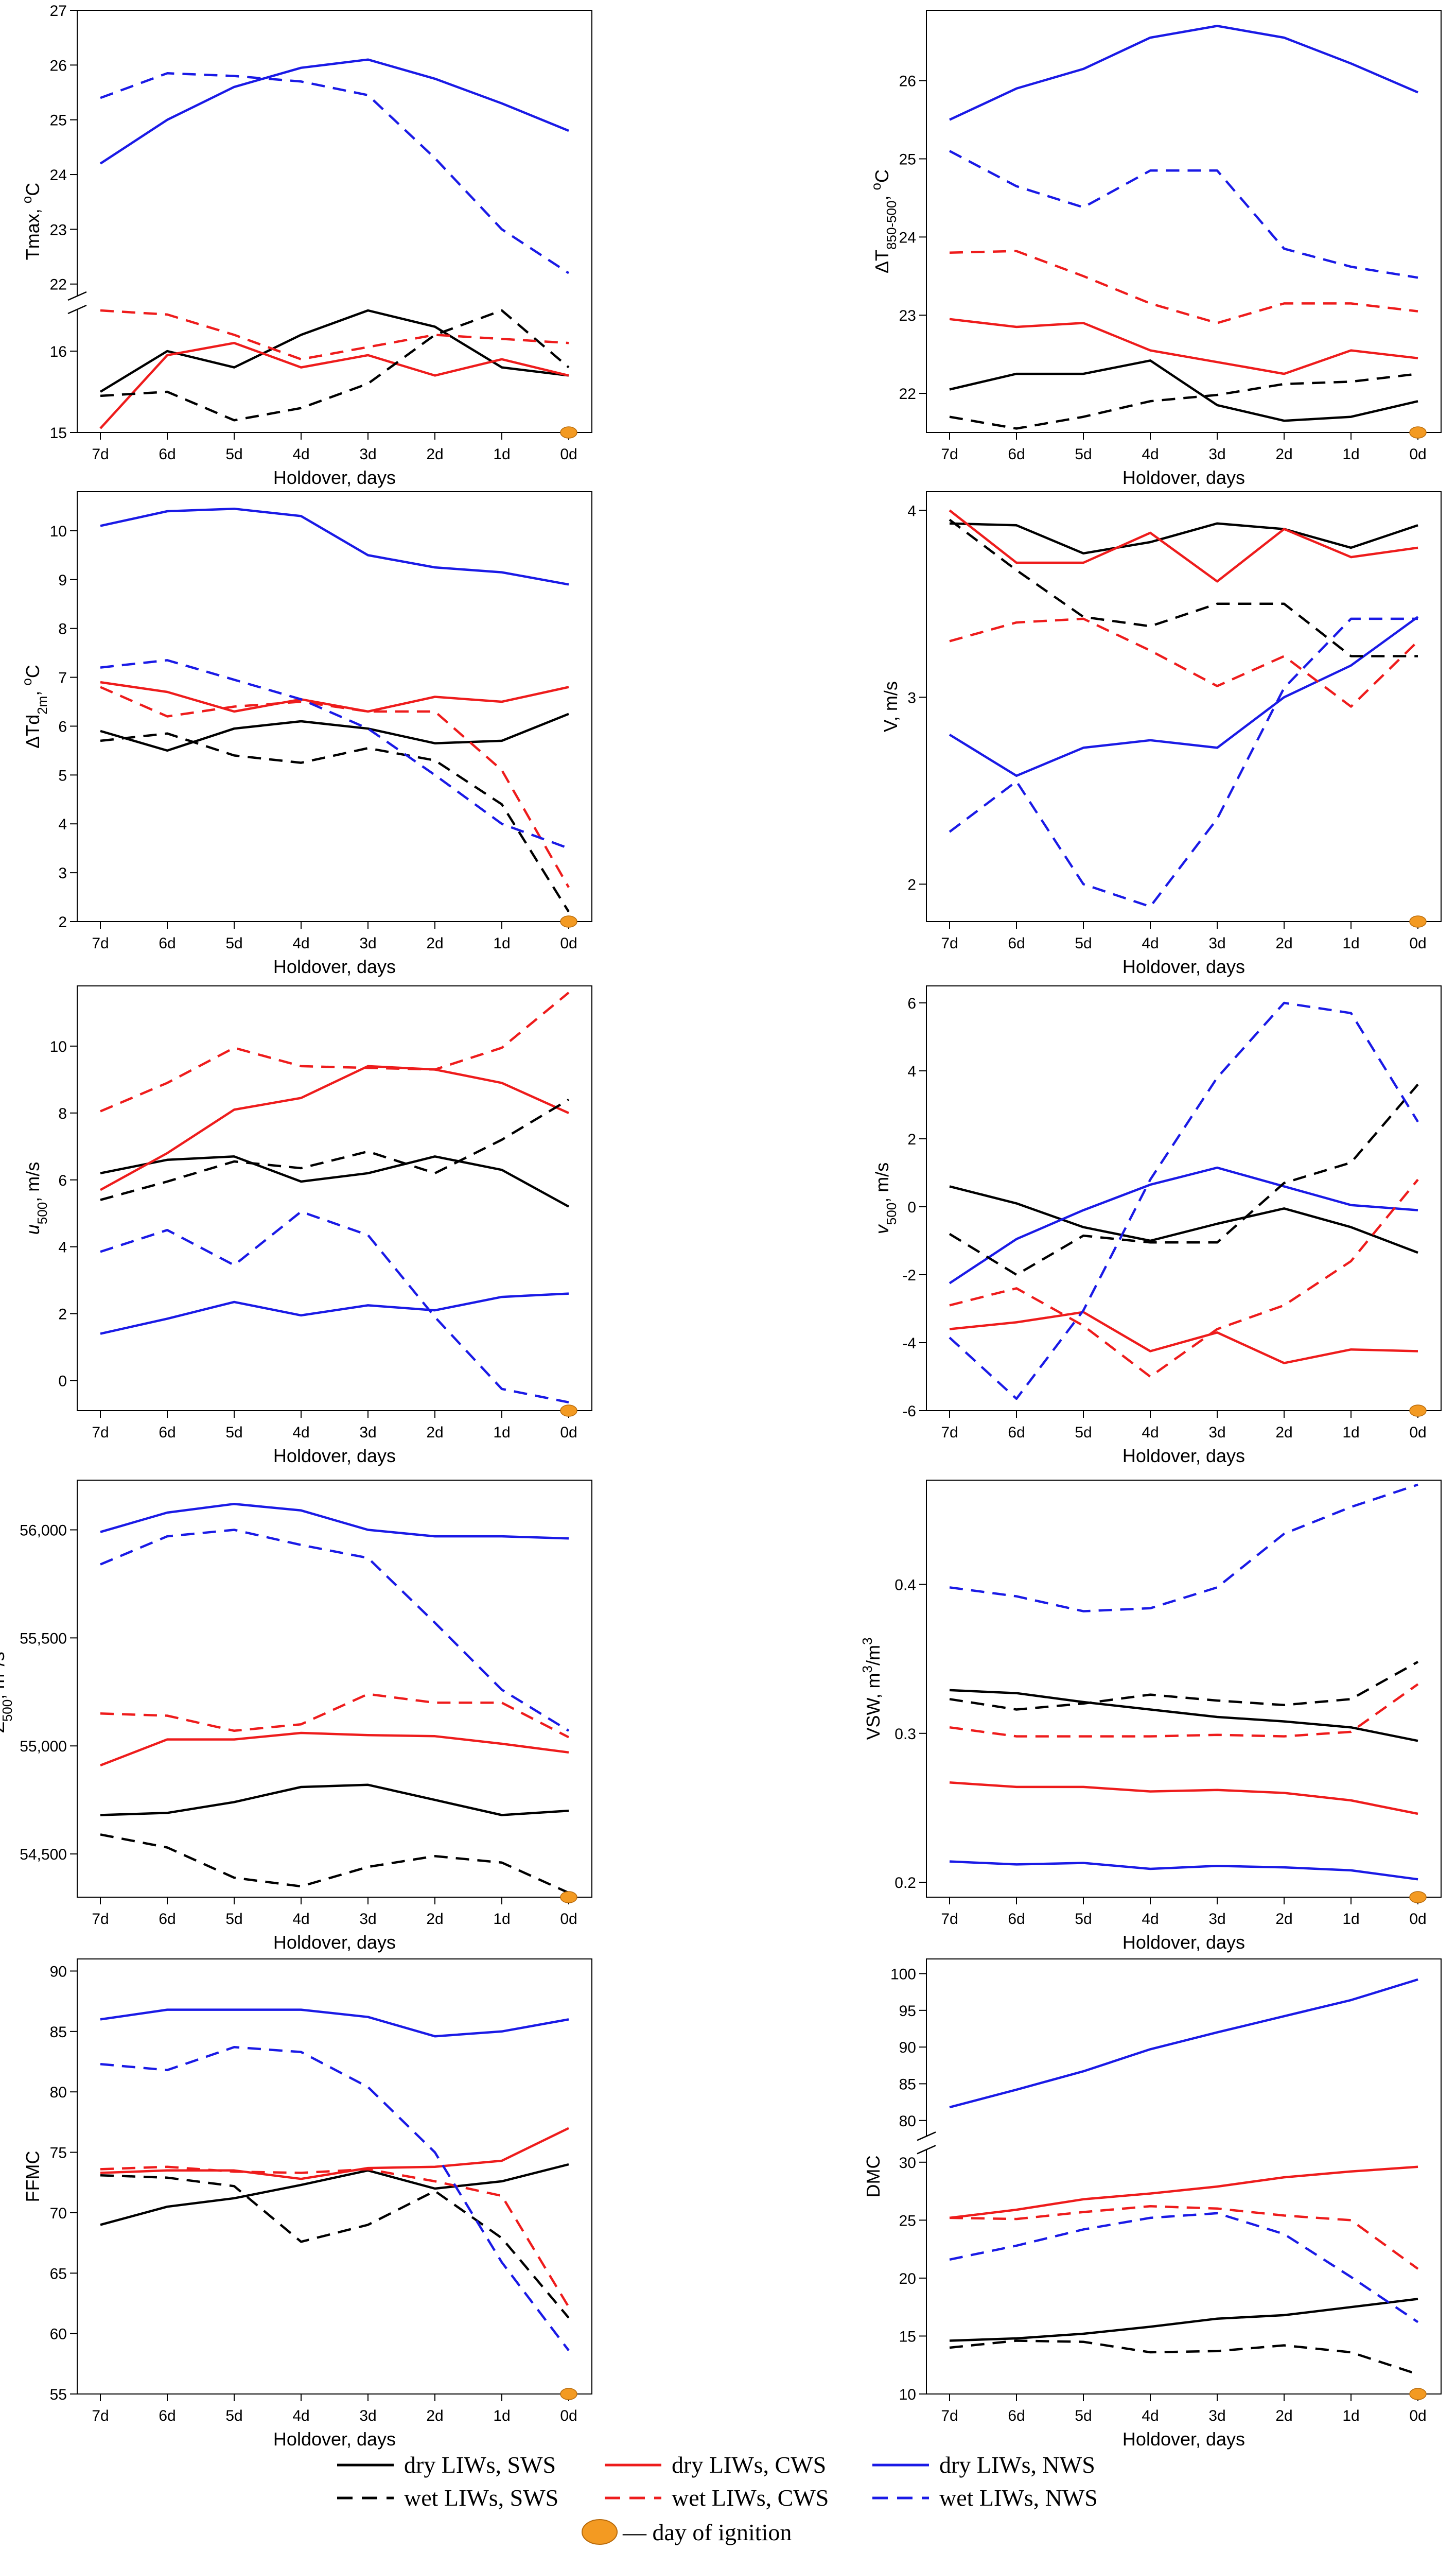 Image resolution: width=1456 pixels, height=2568 pixels. Describe the element at coordinates (911, 697) in the screenshot. I see `y-tick-label: 3` at that location.